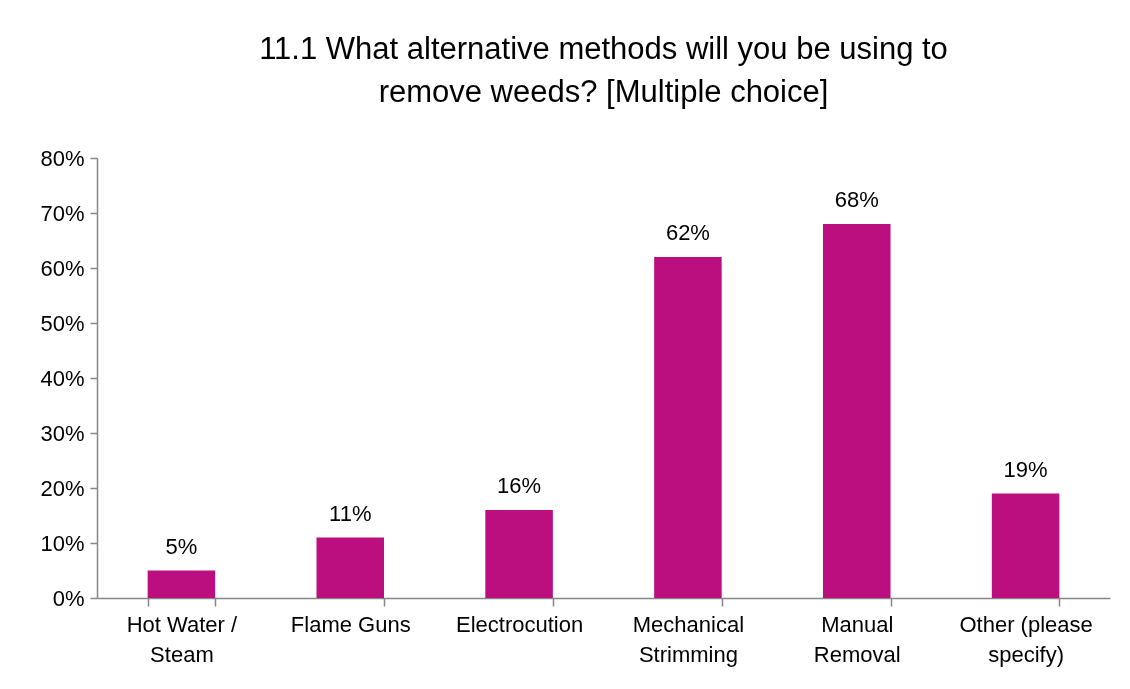 Image resolution: width=1130 pixels, height=689 pixels. Describe the element at coordinates (62, 213) in the screenshot. I see `y-tick-label: 70%` at that location.